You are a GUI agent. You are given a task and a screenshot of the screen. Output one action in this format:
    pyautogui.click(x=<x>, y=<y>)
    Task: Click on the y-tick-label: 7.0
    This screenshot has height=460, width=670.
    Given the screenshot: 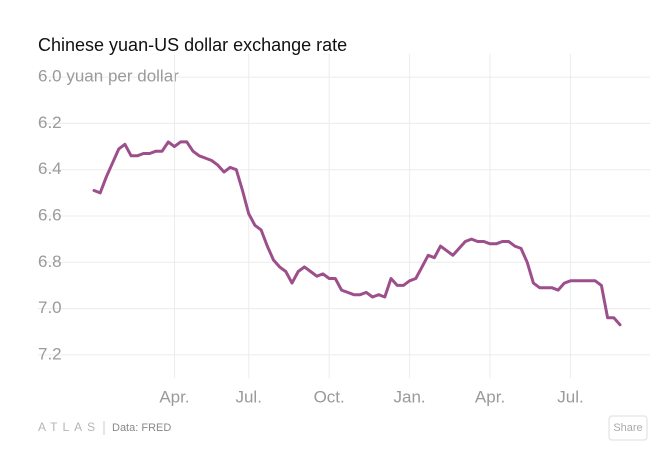 What is the action you would take?
    pyautogui.click(x=50, y=307)
    